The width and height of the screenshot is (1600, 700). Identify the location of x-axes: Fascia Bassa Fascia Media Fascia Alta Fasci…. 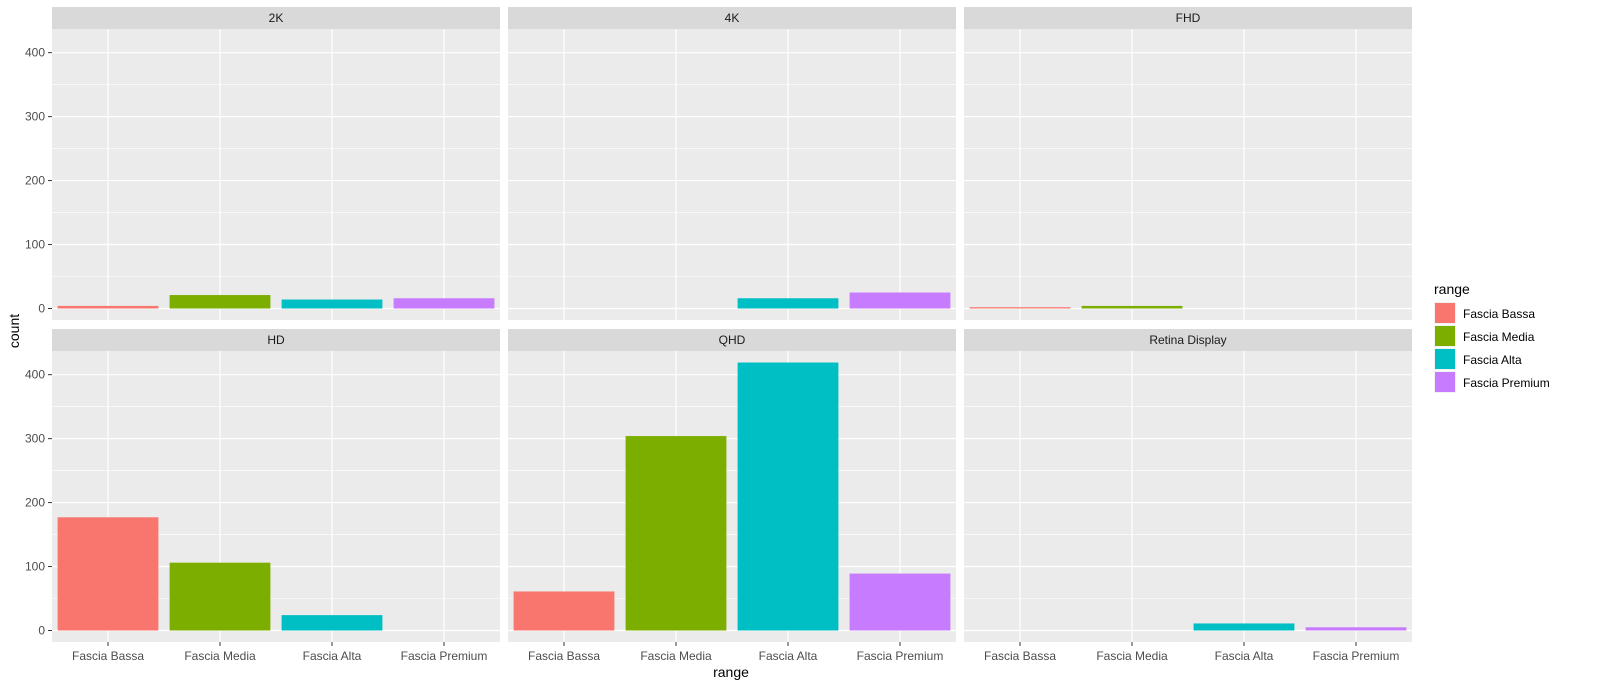
(735, 652).